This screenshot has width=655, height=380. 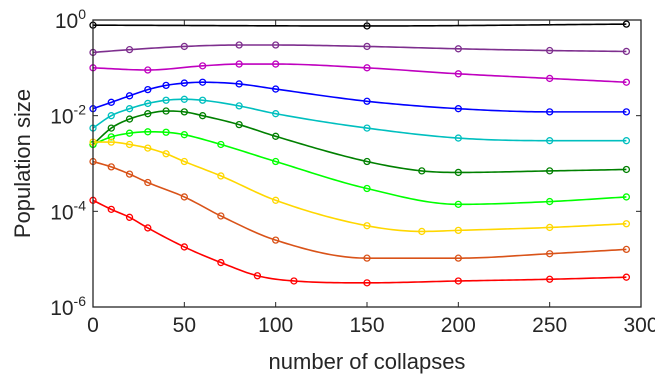 I want to click on series-3-line, so click(x=359, y=73).